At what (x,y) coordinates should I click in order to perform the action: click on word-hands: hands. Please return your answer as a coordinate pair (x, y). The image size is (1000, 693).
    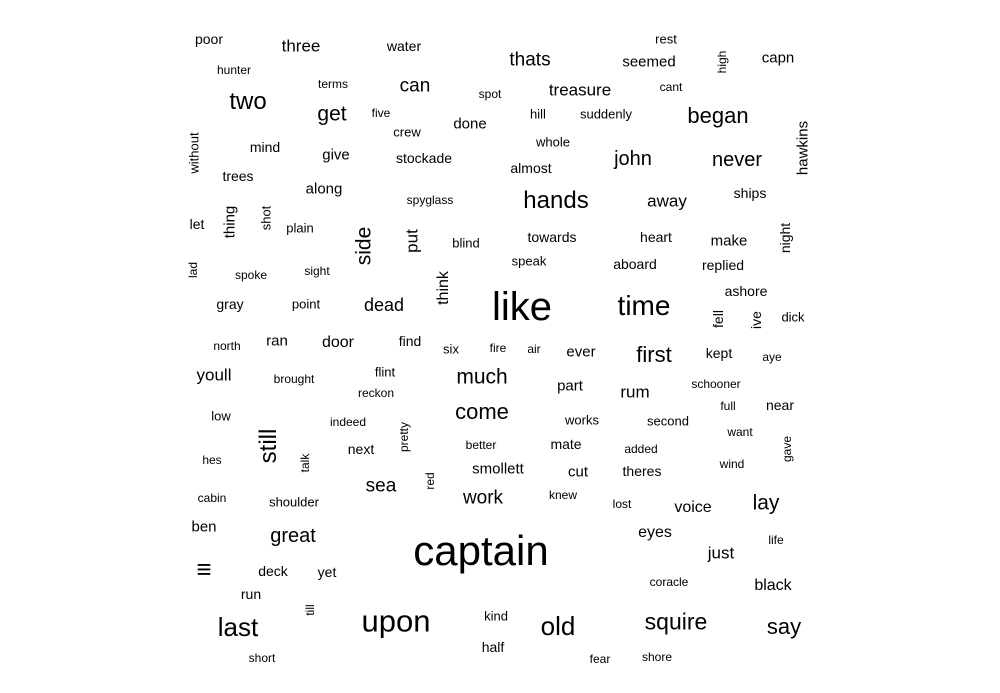
    Looking at the image, I should click on (556, 200).